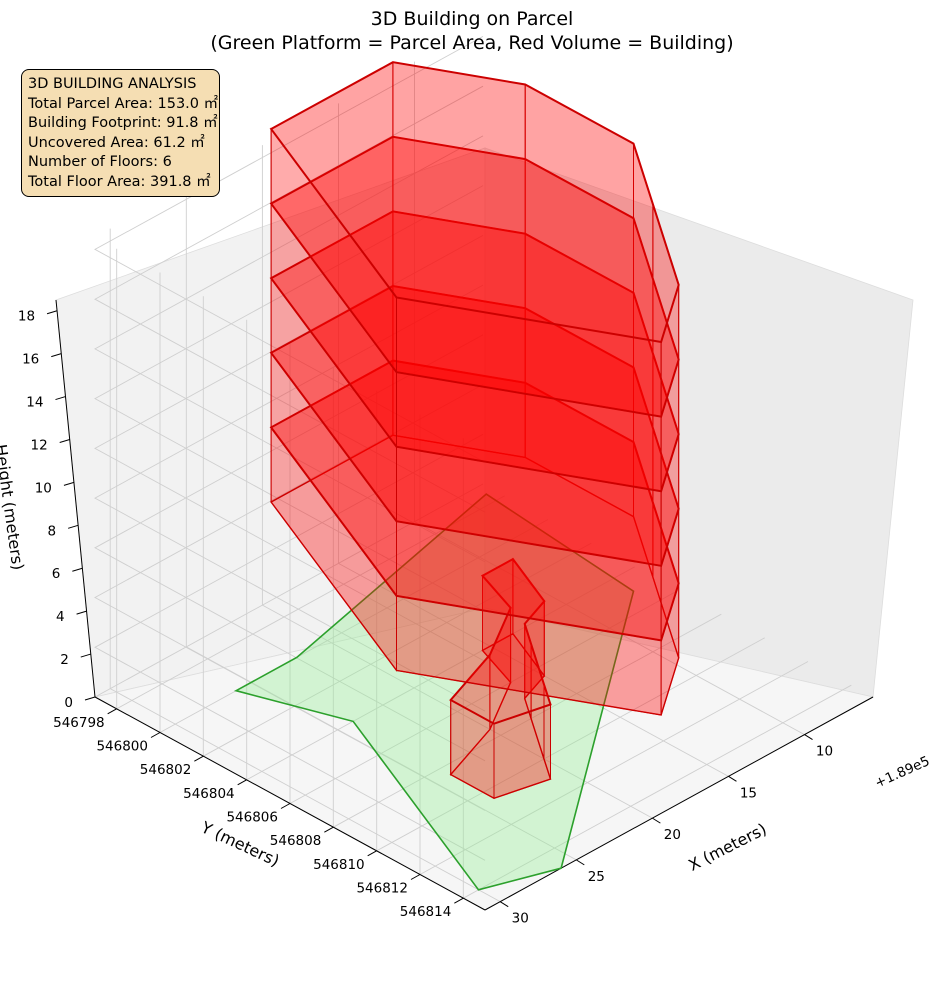 This screenshot has width=944, height=992. What do you see at coordinates (43, 488) in the screenshot?
I see `z-tick-label: 10` at bounding box center [43, 488].